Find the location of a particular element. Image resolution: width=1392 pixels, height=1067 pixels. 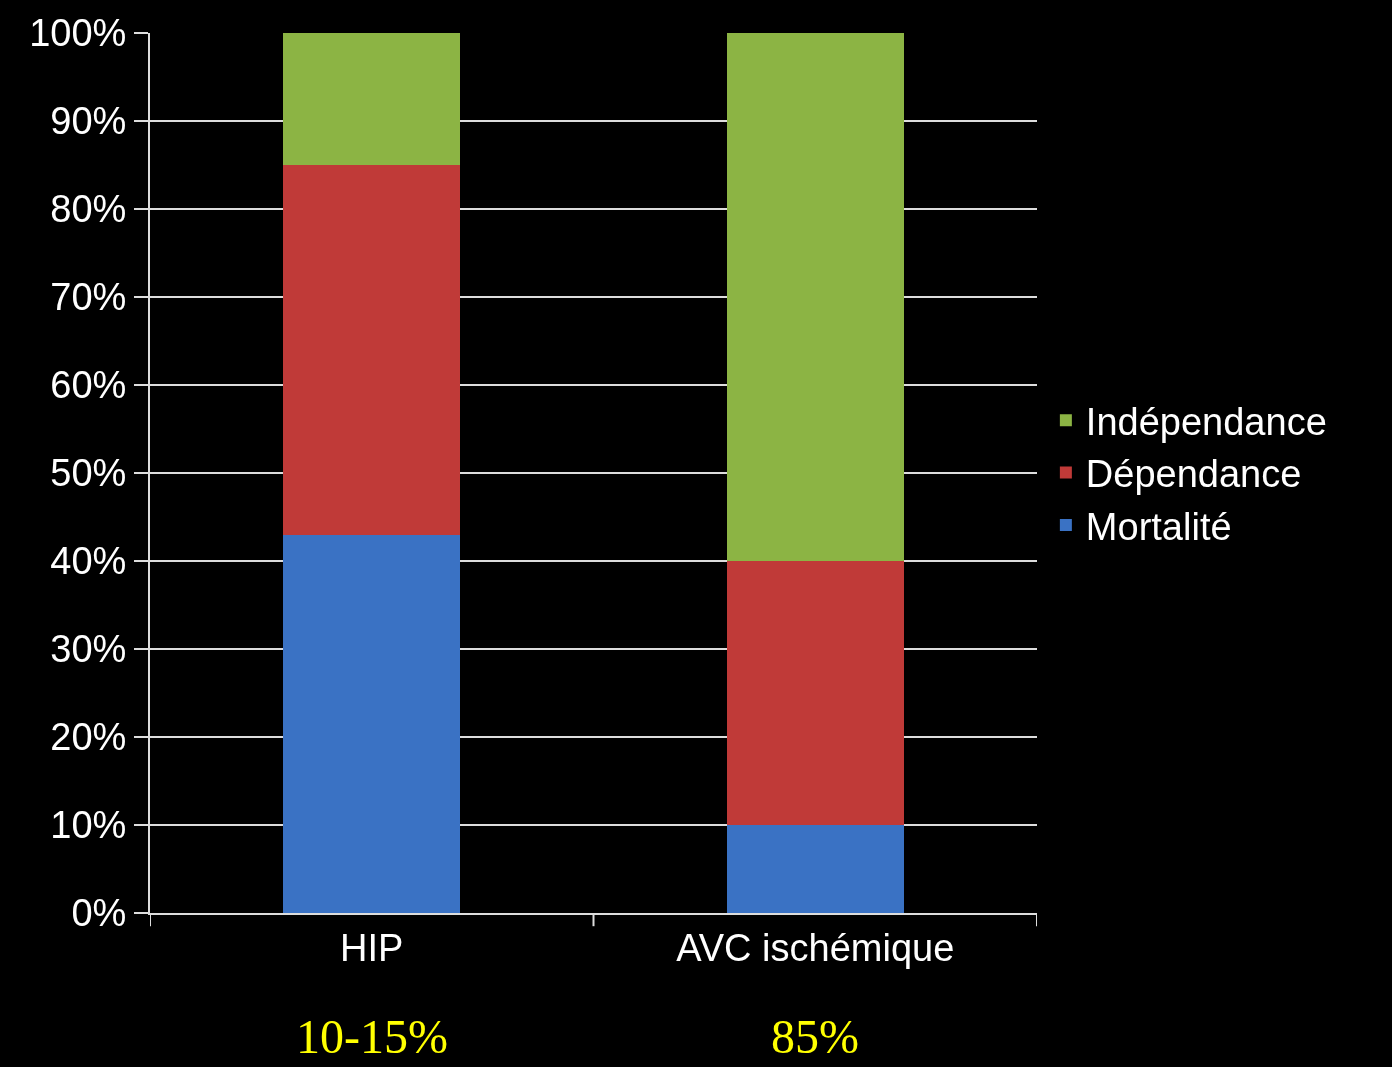

x-tick-label: AVC ischémique is located at coordinates (815, 947).